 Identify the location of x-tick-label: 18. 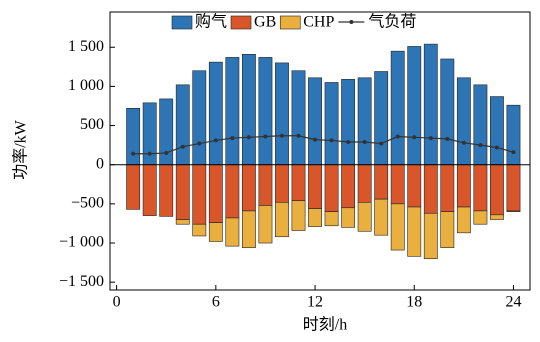
(414, 302).